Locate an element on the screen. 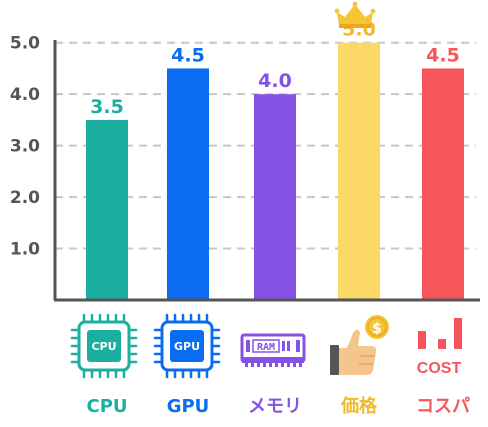  y-tick-label: 2.0 is located at coordinates (25, 198).